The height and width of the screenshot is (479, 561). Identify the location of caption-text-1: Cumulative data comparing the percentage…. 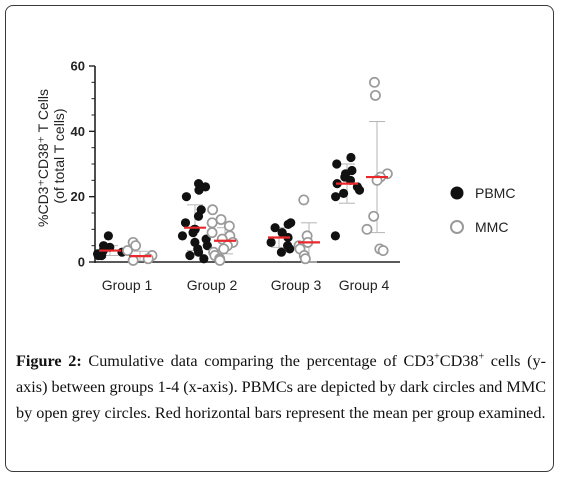
(258, 361).